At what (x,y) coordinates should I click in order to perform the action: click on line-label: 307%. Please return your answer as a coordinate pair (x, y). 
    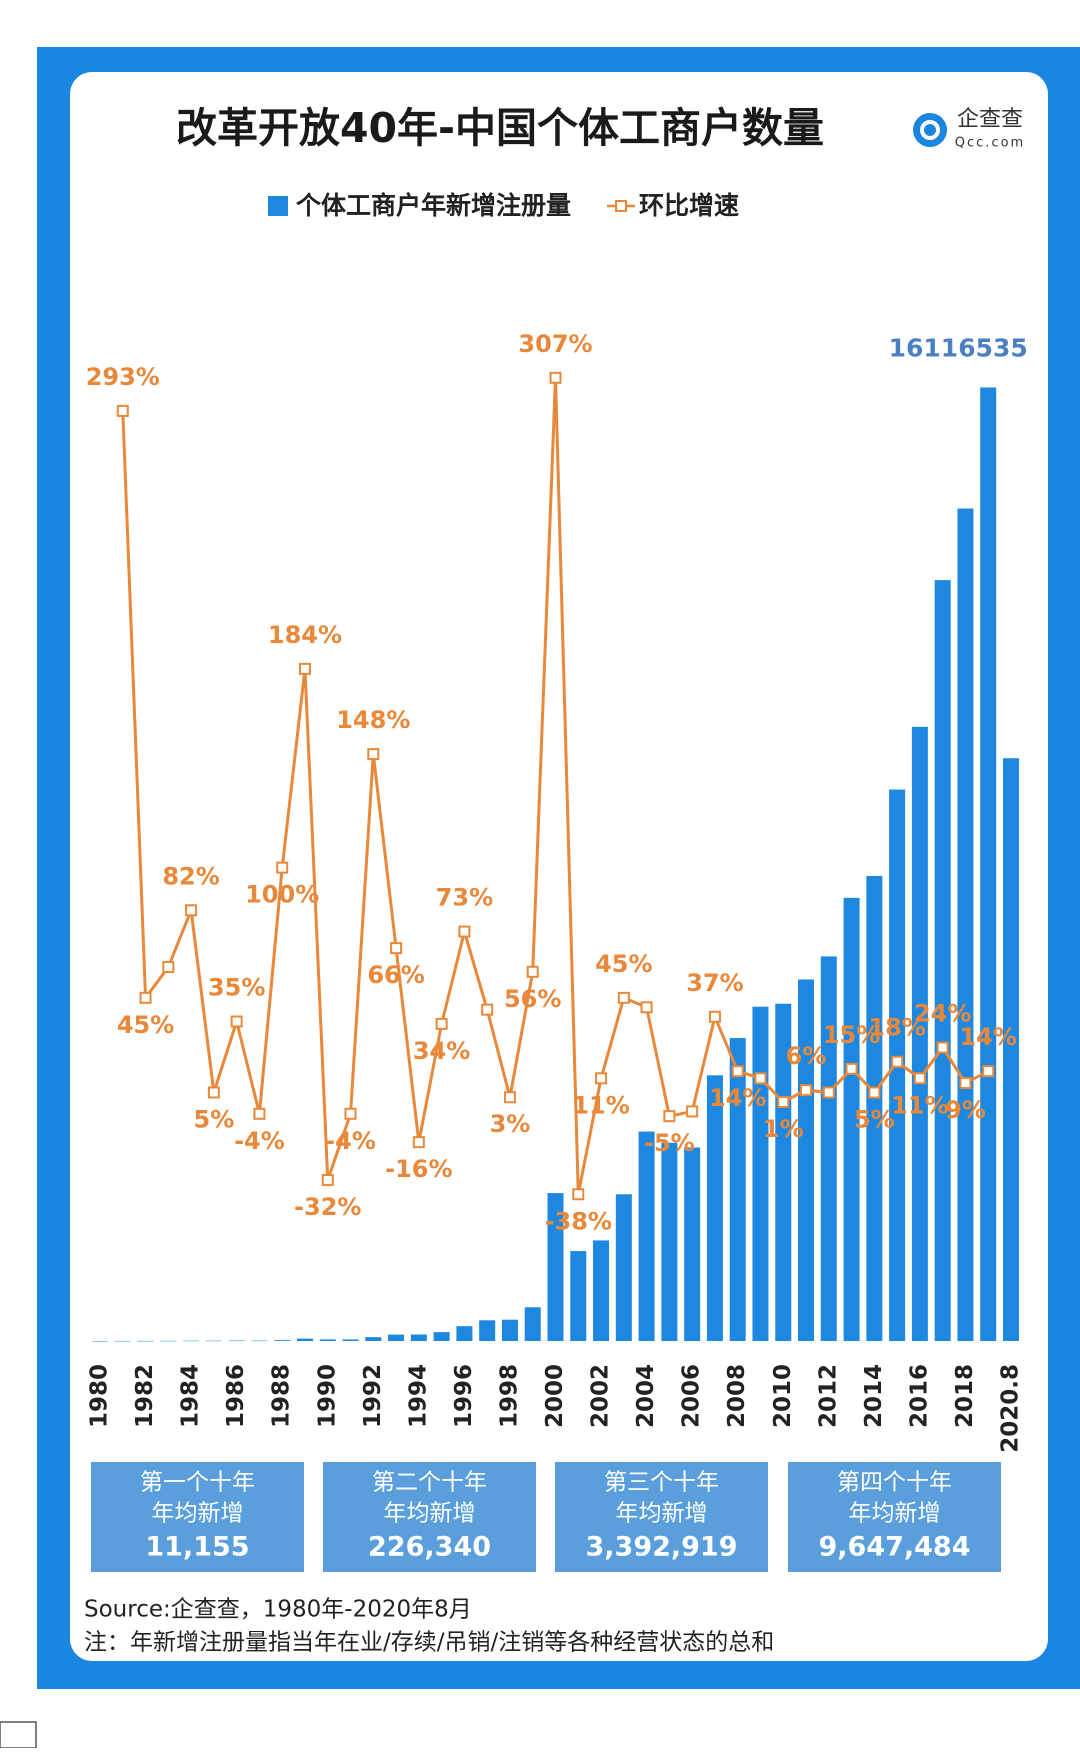
    Looking at the image, I should click on (555, 344).